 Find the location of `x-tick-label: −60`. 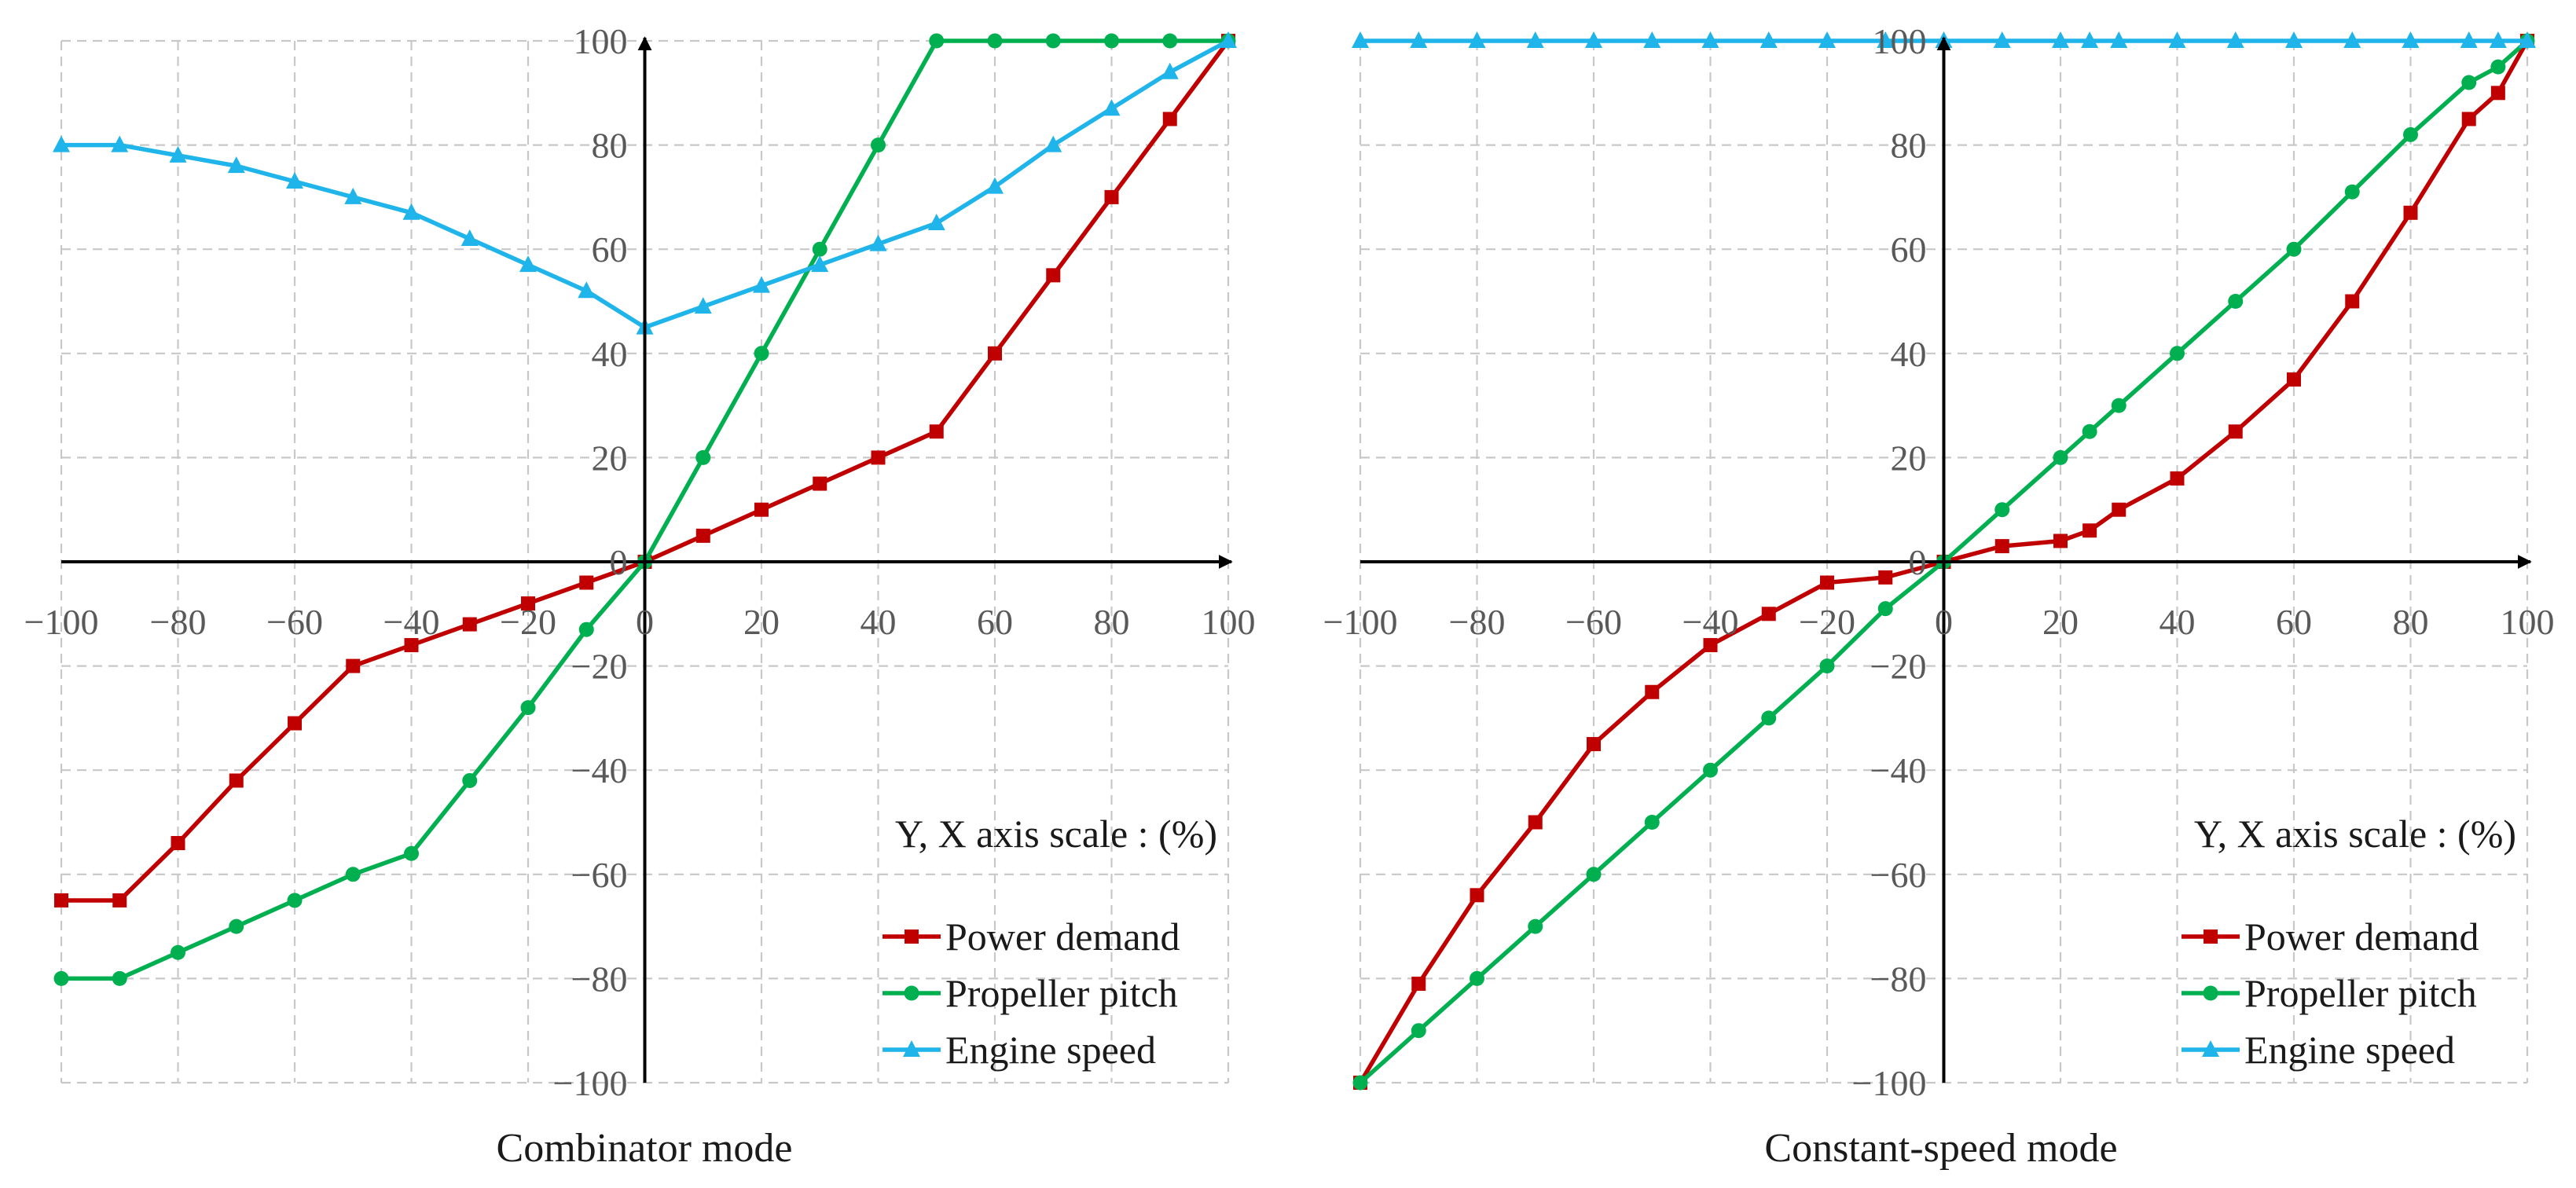

x-tick-label: −60 is located at coordinates (1593, 622).